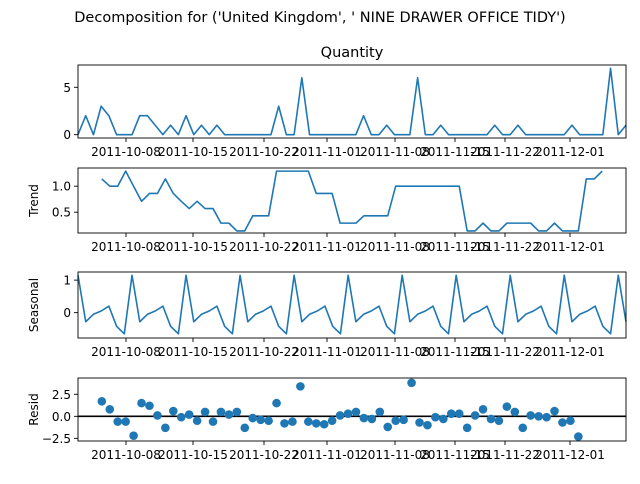 Image resolution: width=640 pixels, height=484 pixels. What do you see at coordinates (505, 455) in the screenshot?
I see `resid-xtick-label: 2011-11-22` at bounding box center [505, 455].